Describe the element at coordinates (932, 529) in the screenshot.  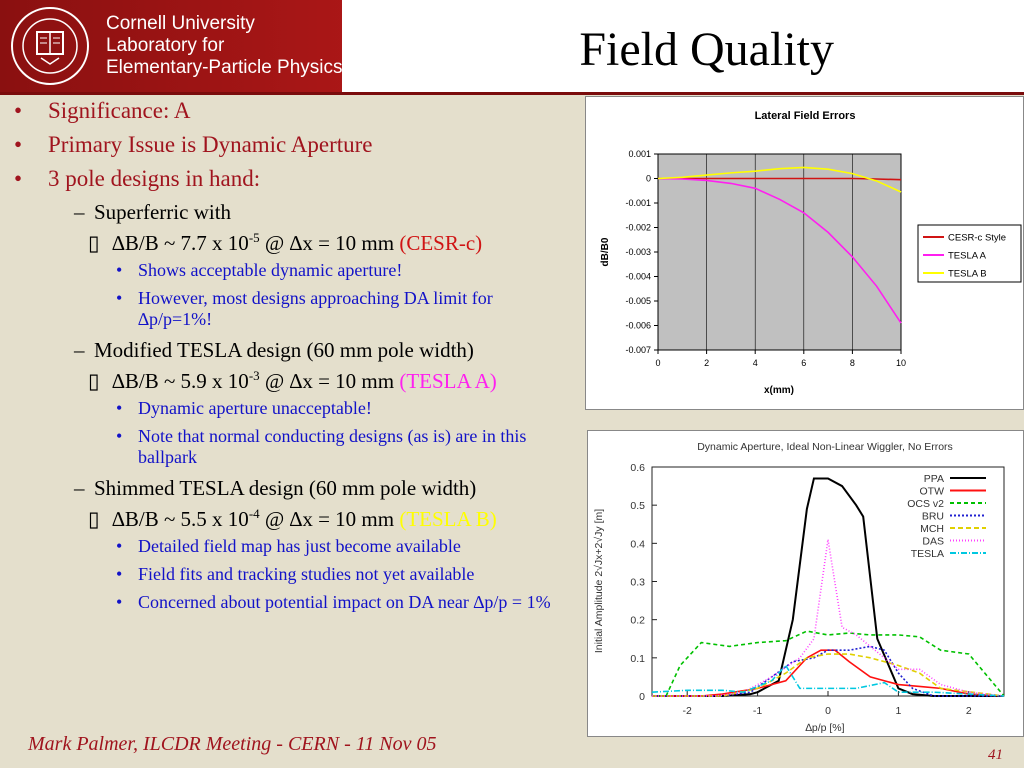
I see `legend-label: MCH` at that location.